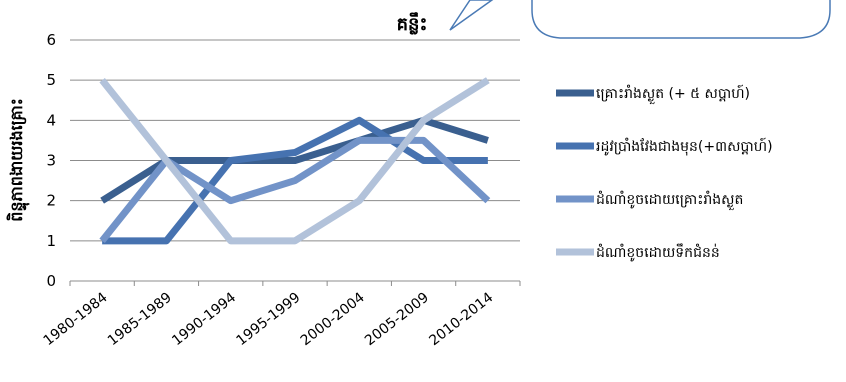  What do you see at coordinates (397, 320) in the screenshot?
I see `x-tick-label: 2005-2009` at bounding box center [397, 320].